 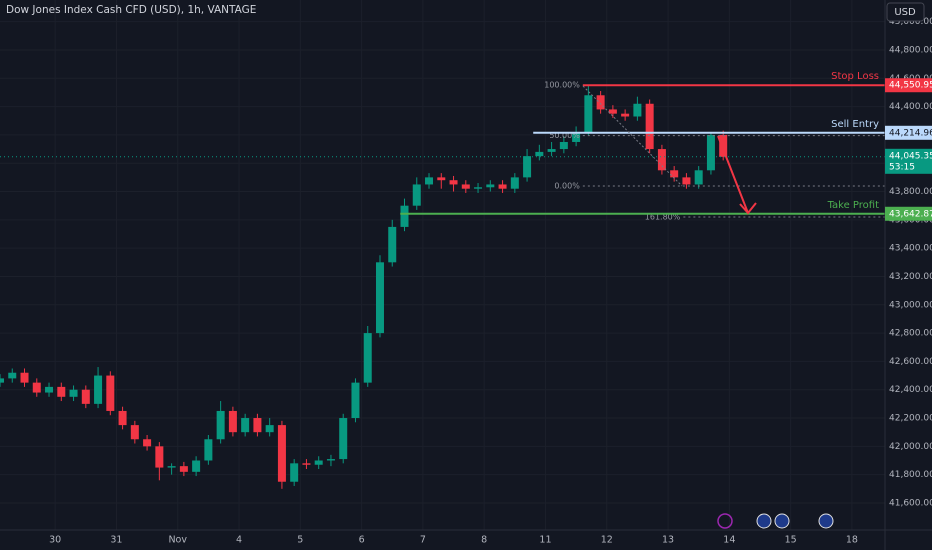 I want to click on x-tick-label: 13, so click(x=668, y=540).